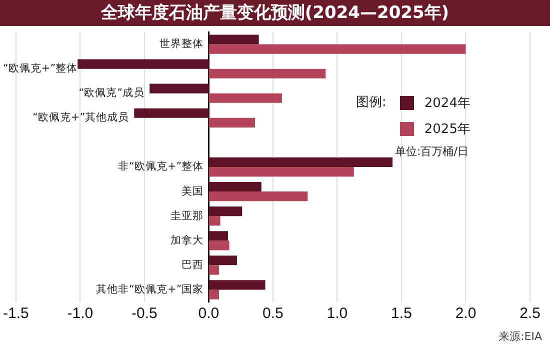 The image size is (550, 344). Describe the element at coordinates (431, 151) in the screenshot. I see `annotation: 单位:百万桶/日` at that location.